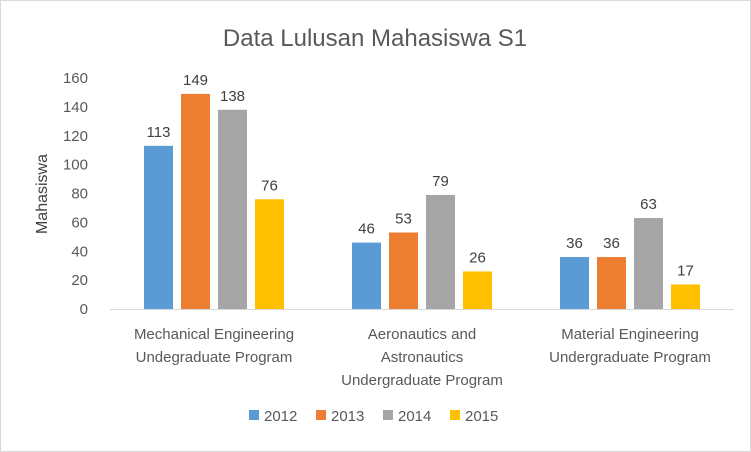 The width and height of the screenshot is (751, 452). I want to click on data-label: 138, so click(232, 96).